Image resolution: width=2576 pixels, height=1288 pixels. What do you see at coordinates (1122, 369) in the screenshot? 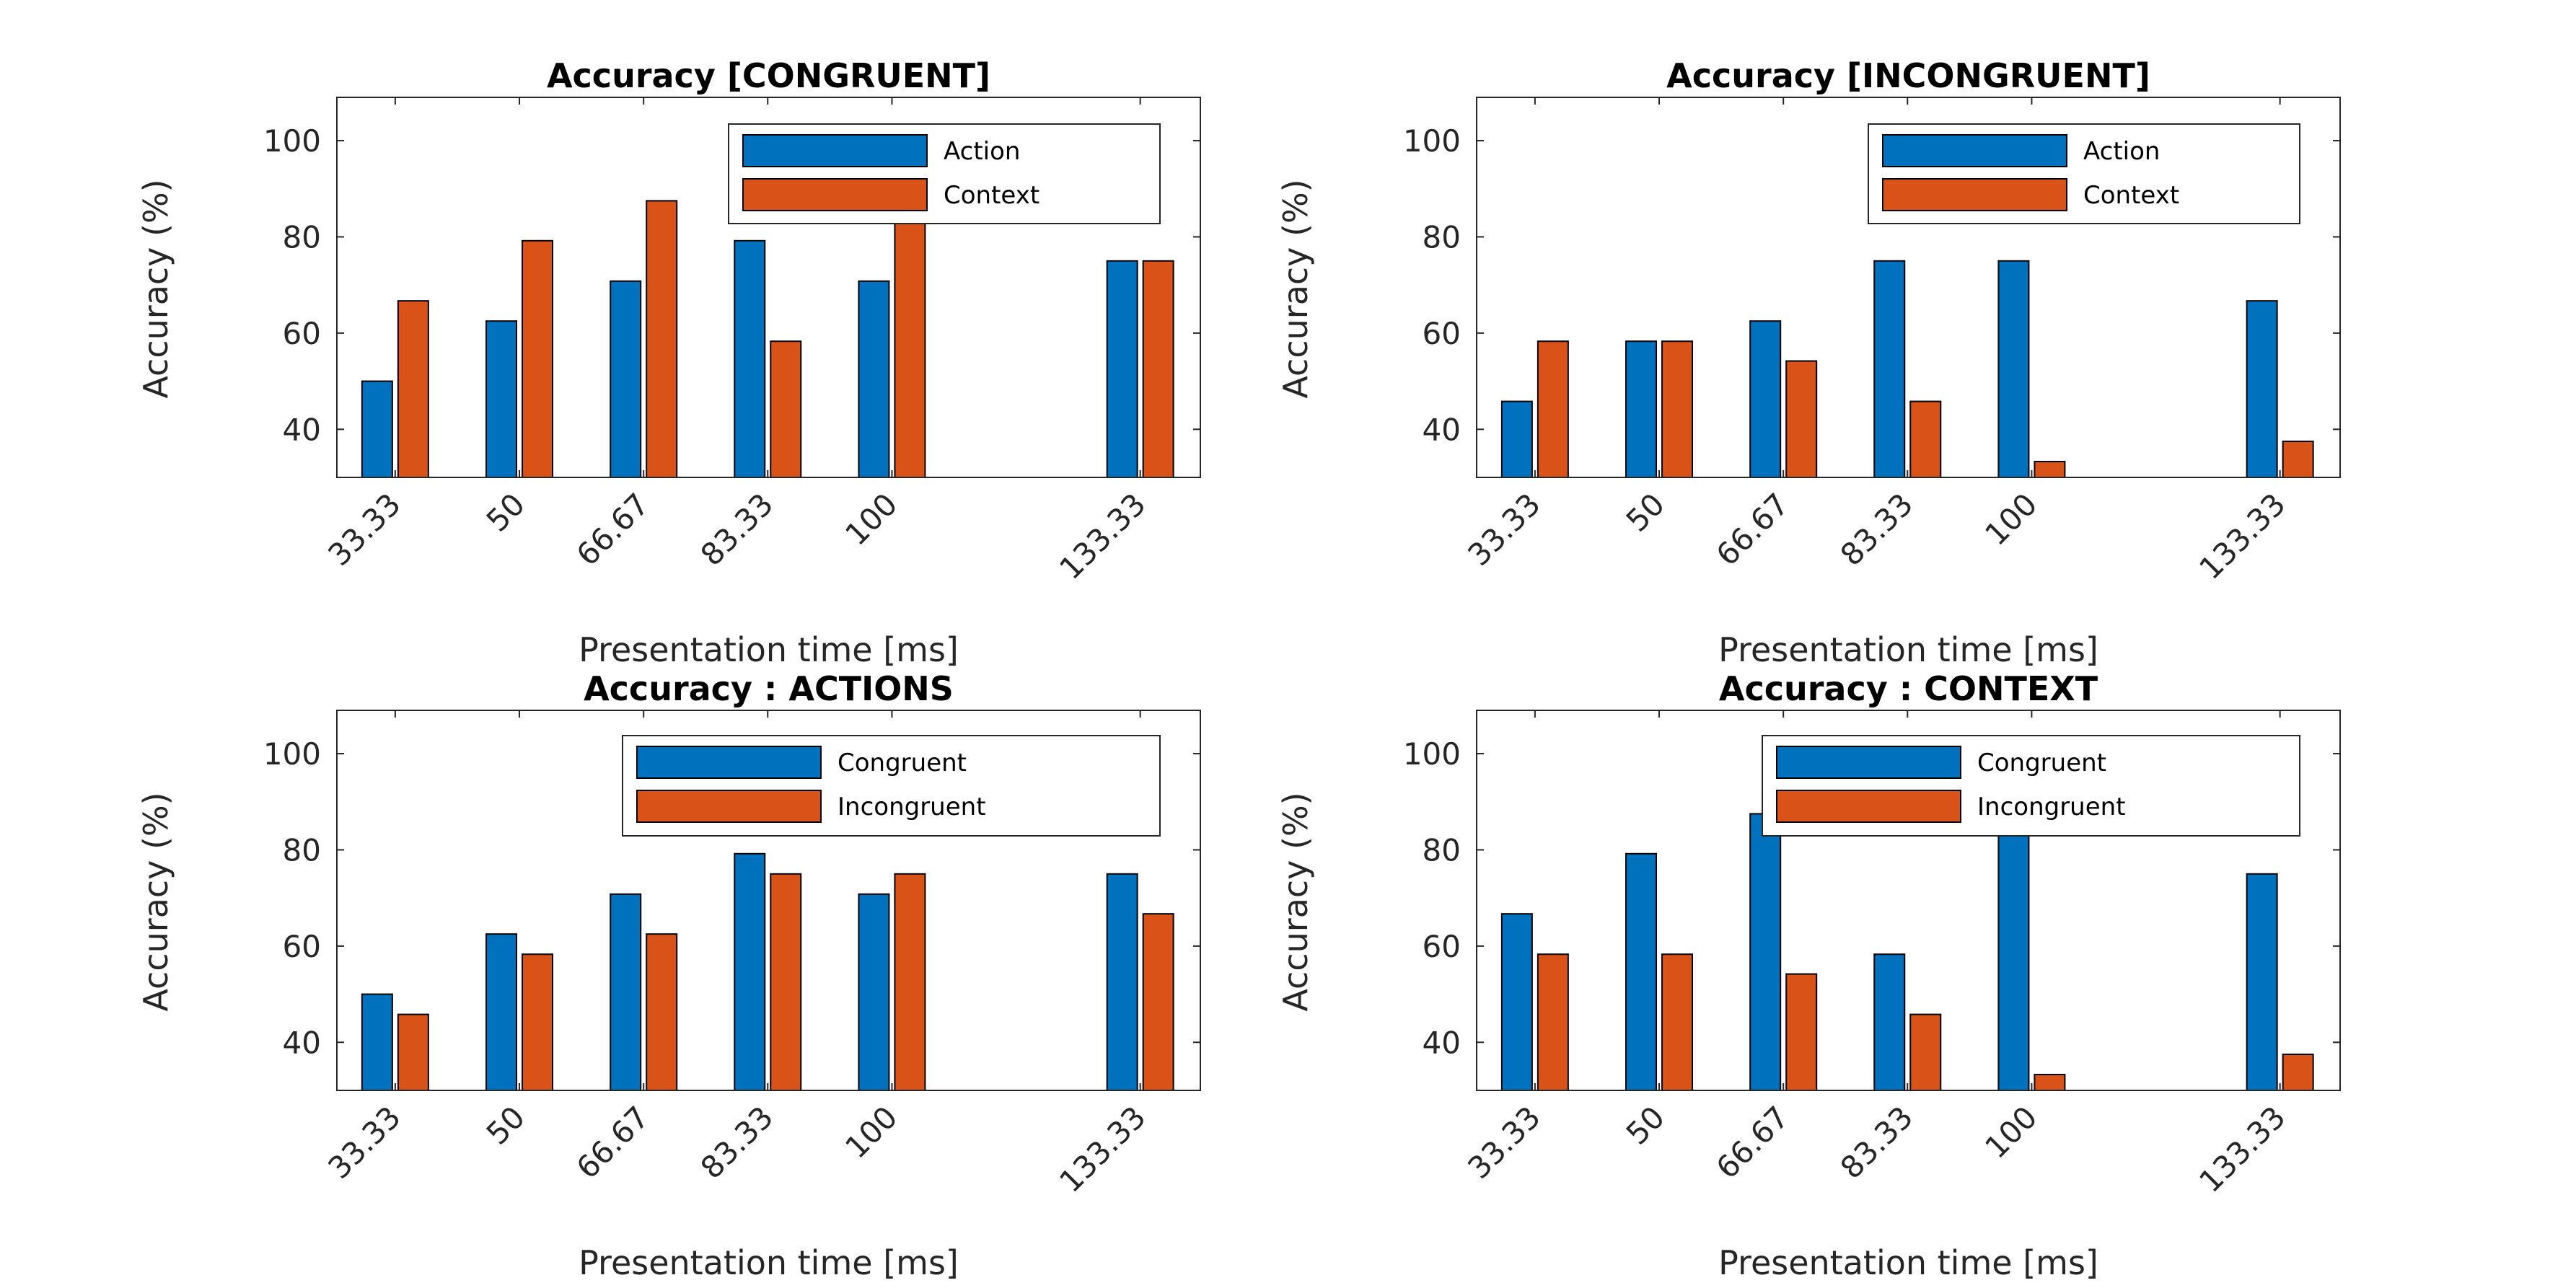
I see `bar-action-133.33` at bounding box center [1122, 369].